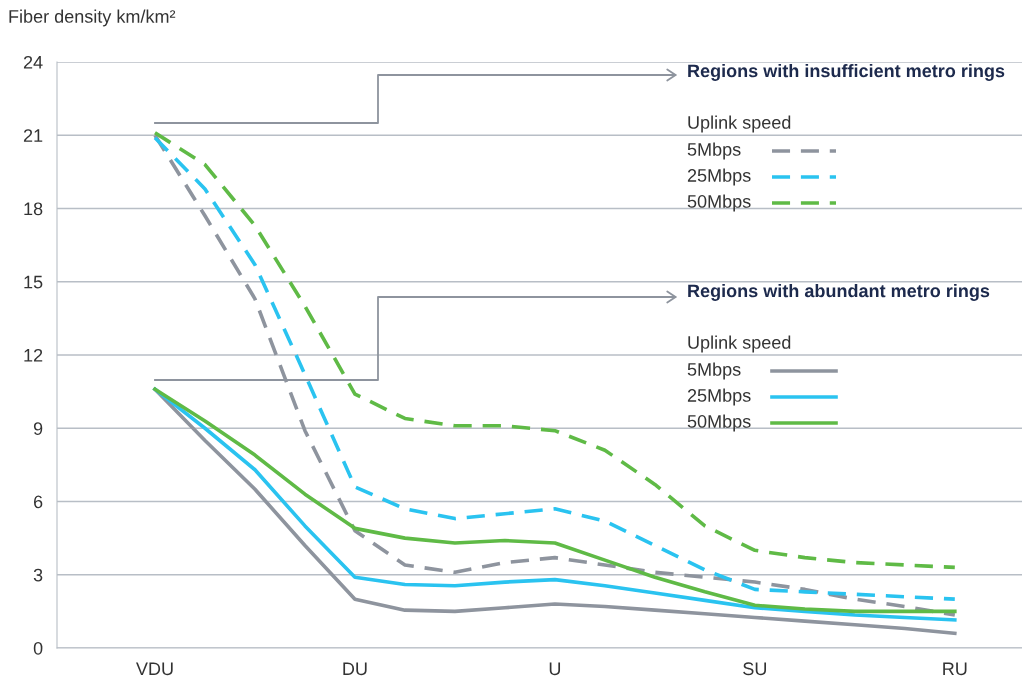 The height and width of the screenshot is (685, 1022). What do you see at coordinates (955, 669) in the screenshot?
I see `x-tick-label: RU` at bounding box center [955, 669].